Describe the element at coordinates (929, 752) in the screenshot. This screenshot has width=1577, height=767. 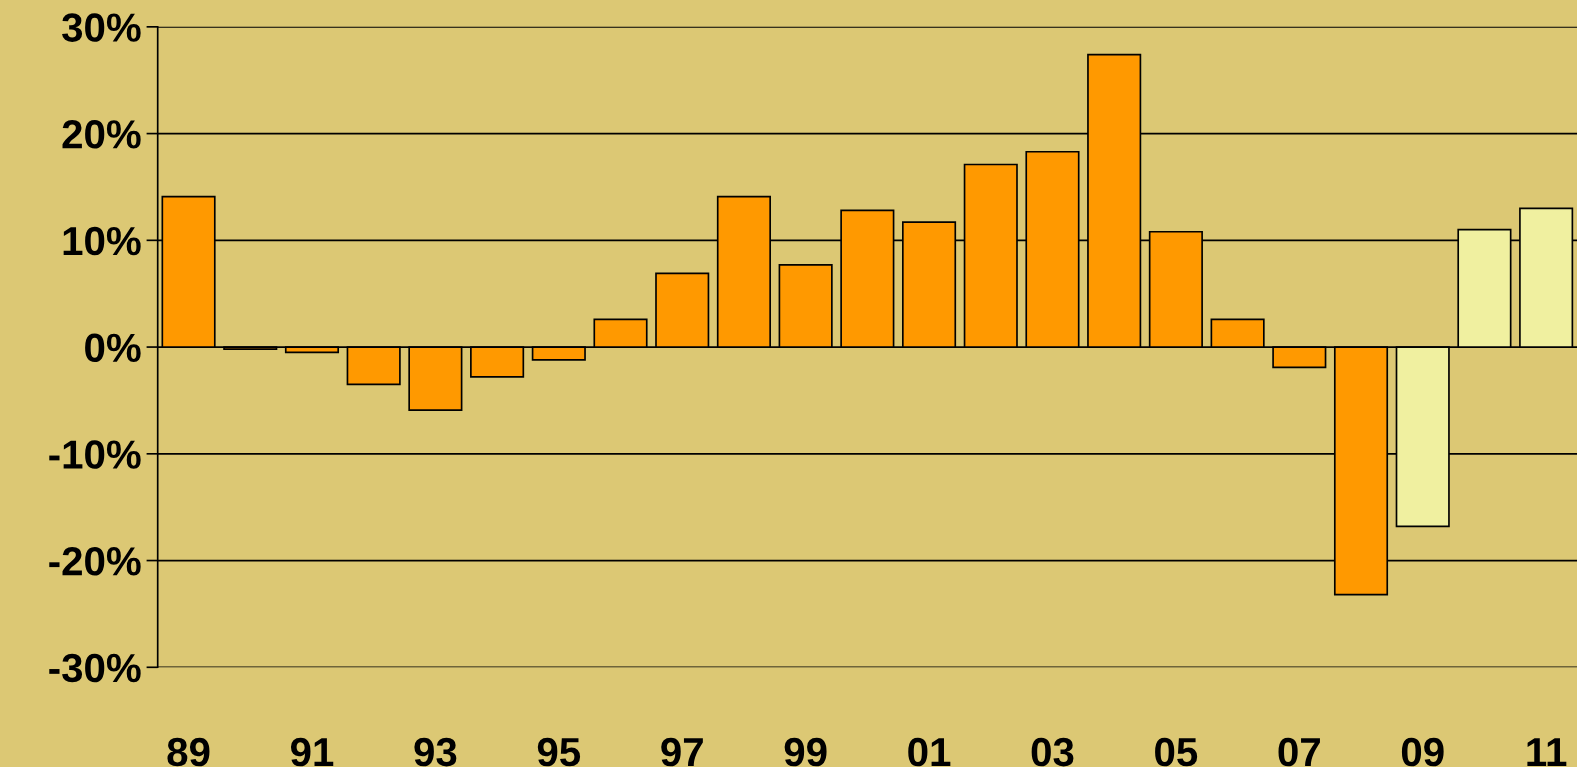
I see `x-tick-label: 01` at that location.